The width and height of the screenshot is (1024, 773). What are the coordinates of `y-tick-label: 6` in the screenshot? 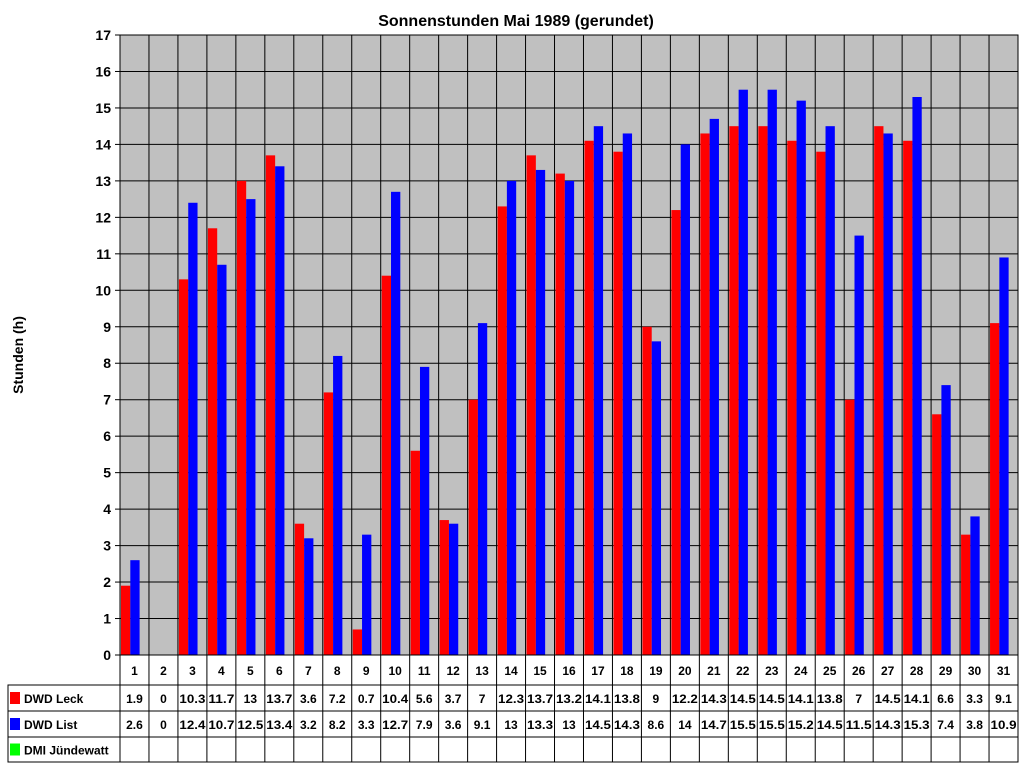 It's located at (107, 436).